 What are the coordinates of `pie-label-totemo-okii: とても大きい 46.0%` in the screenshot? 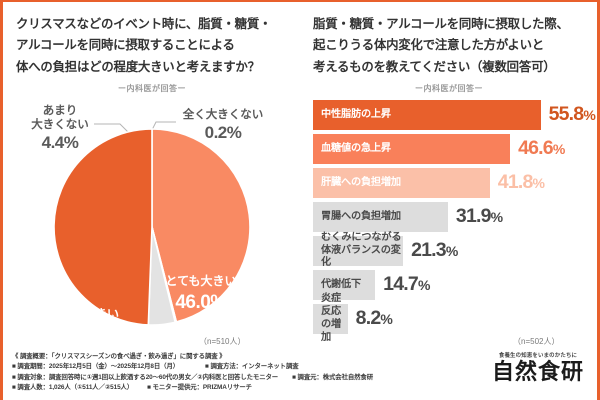 It's located at (201, 294).